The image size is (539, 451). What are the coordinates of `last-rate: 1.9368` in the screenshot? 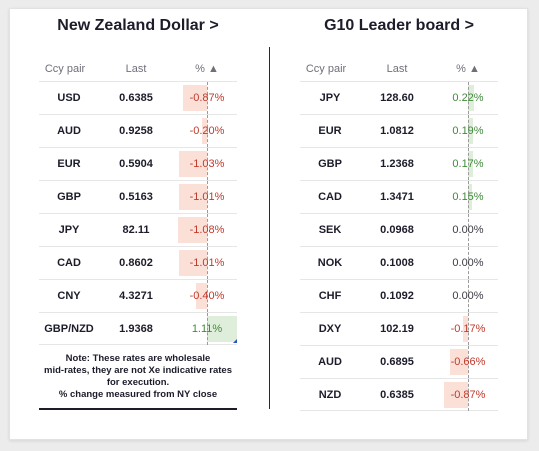 It's located at (136, 329).